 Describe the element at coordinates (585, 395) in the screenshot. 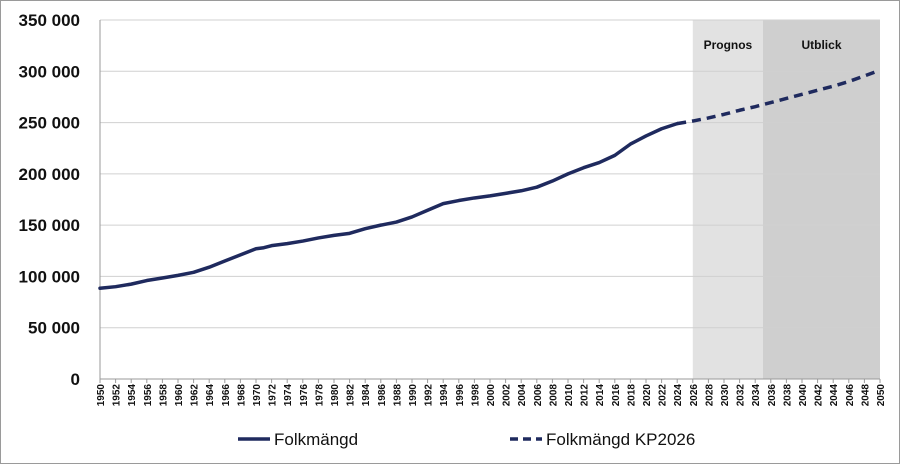

I see `x-tick-label: 2012` at that location.